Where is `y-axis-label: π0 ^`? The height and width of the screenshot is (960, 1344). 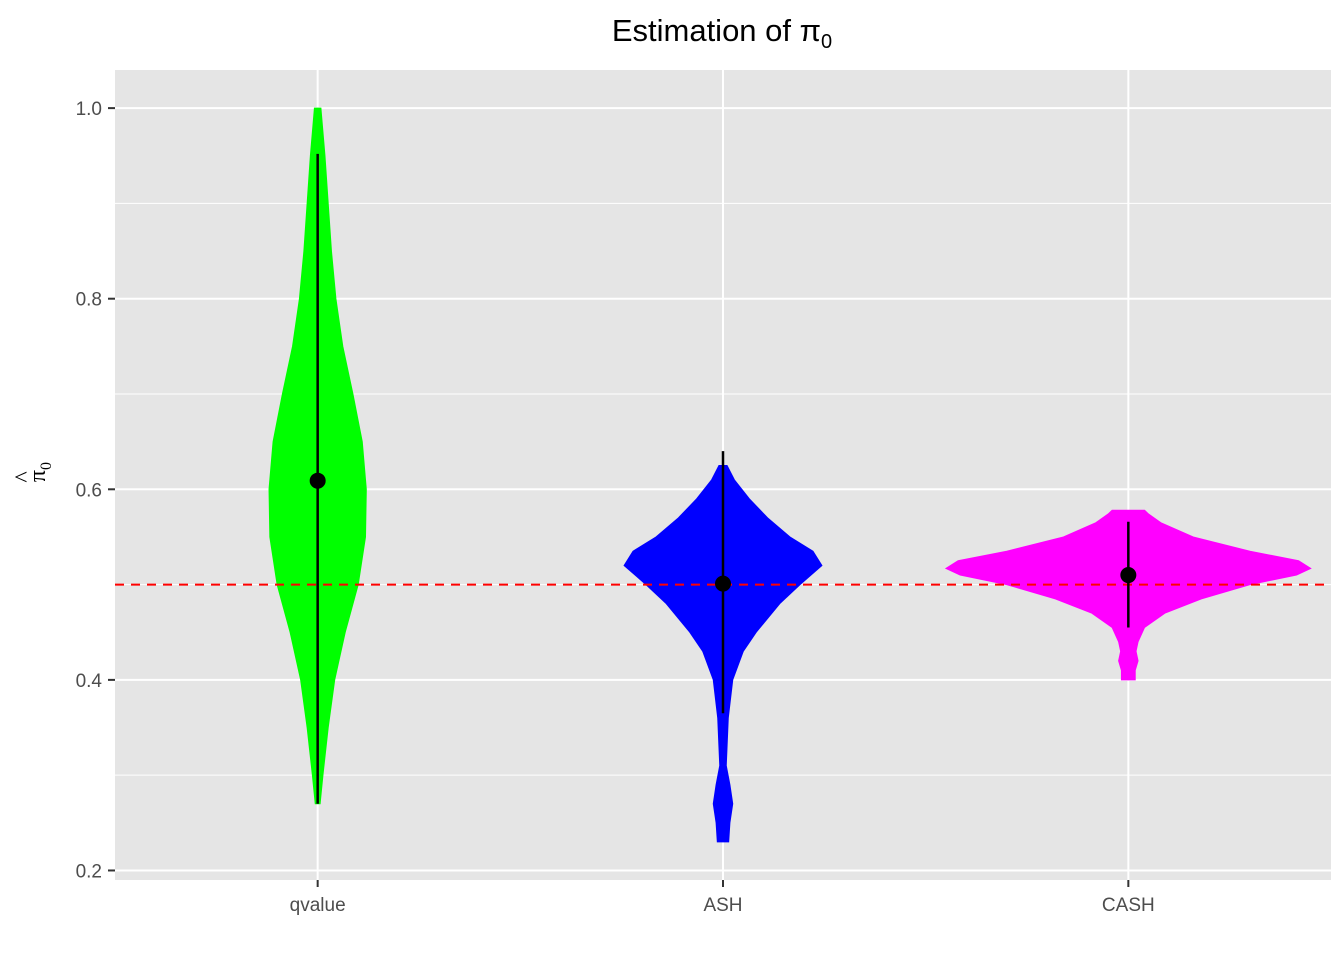
y-axis-label: π0 ^ is located at coordinates (33, 472).